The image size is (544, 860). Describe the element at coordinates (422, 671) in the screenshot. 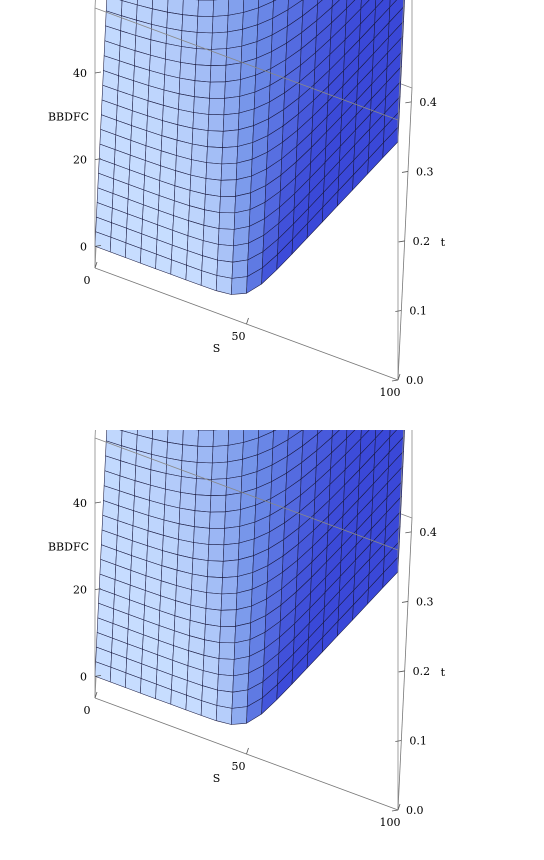

I see `y-tick-label: 0.2` at that location.